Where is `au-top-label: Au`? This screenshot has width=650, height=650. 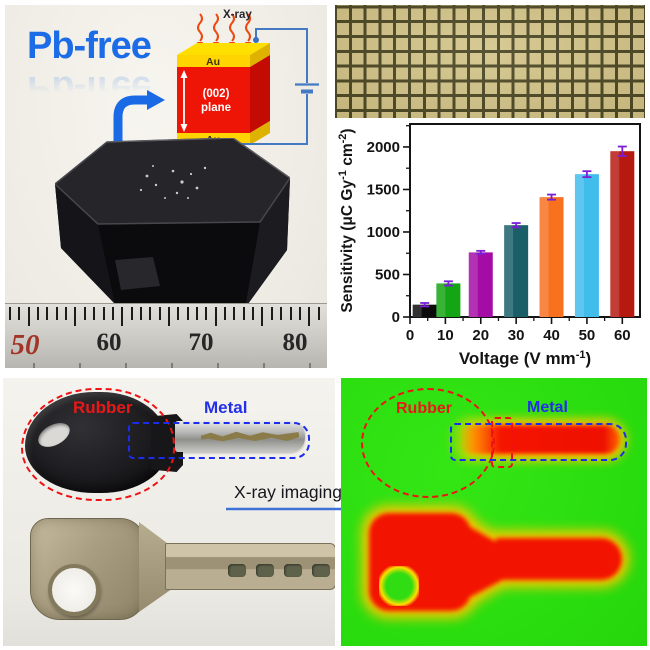
au-top-label: Au is located at coordinates (213, 62).